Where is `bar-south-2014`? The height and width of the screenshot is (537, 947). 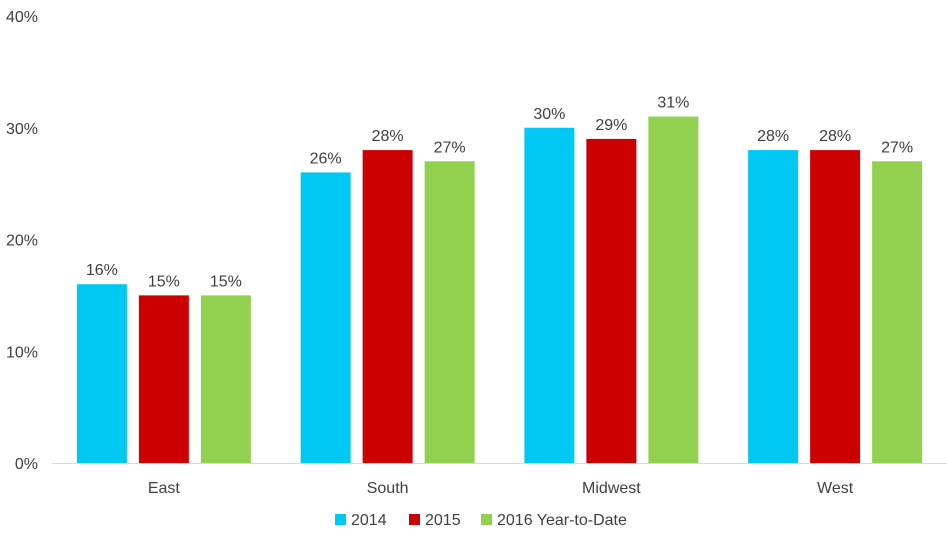
bar-south-2014 is located at coordinates (325, 317).